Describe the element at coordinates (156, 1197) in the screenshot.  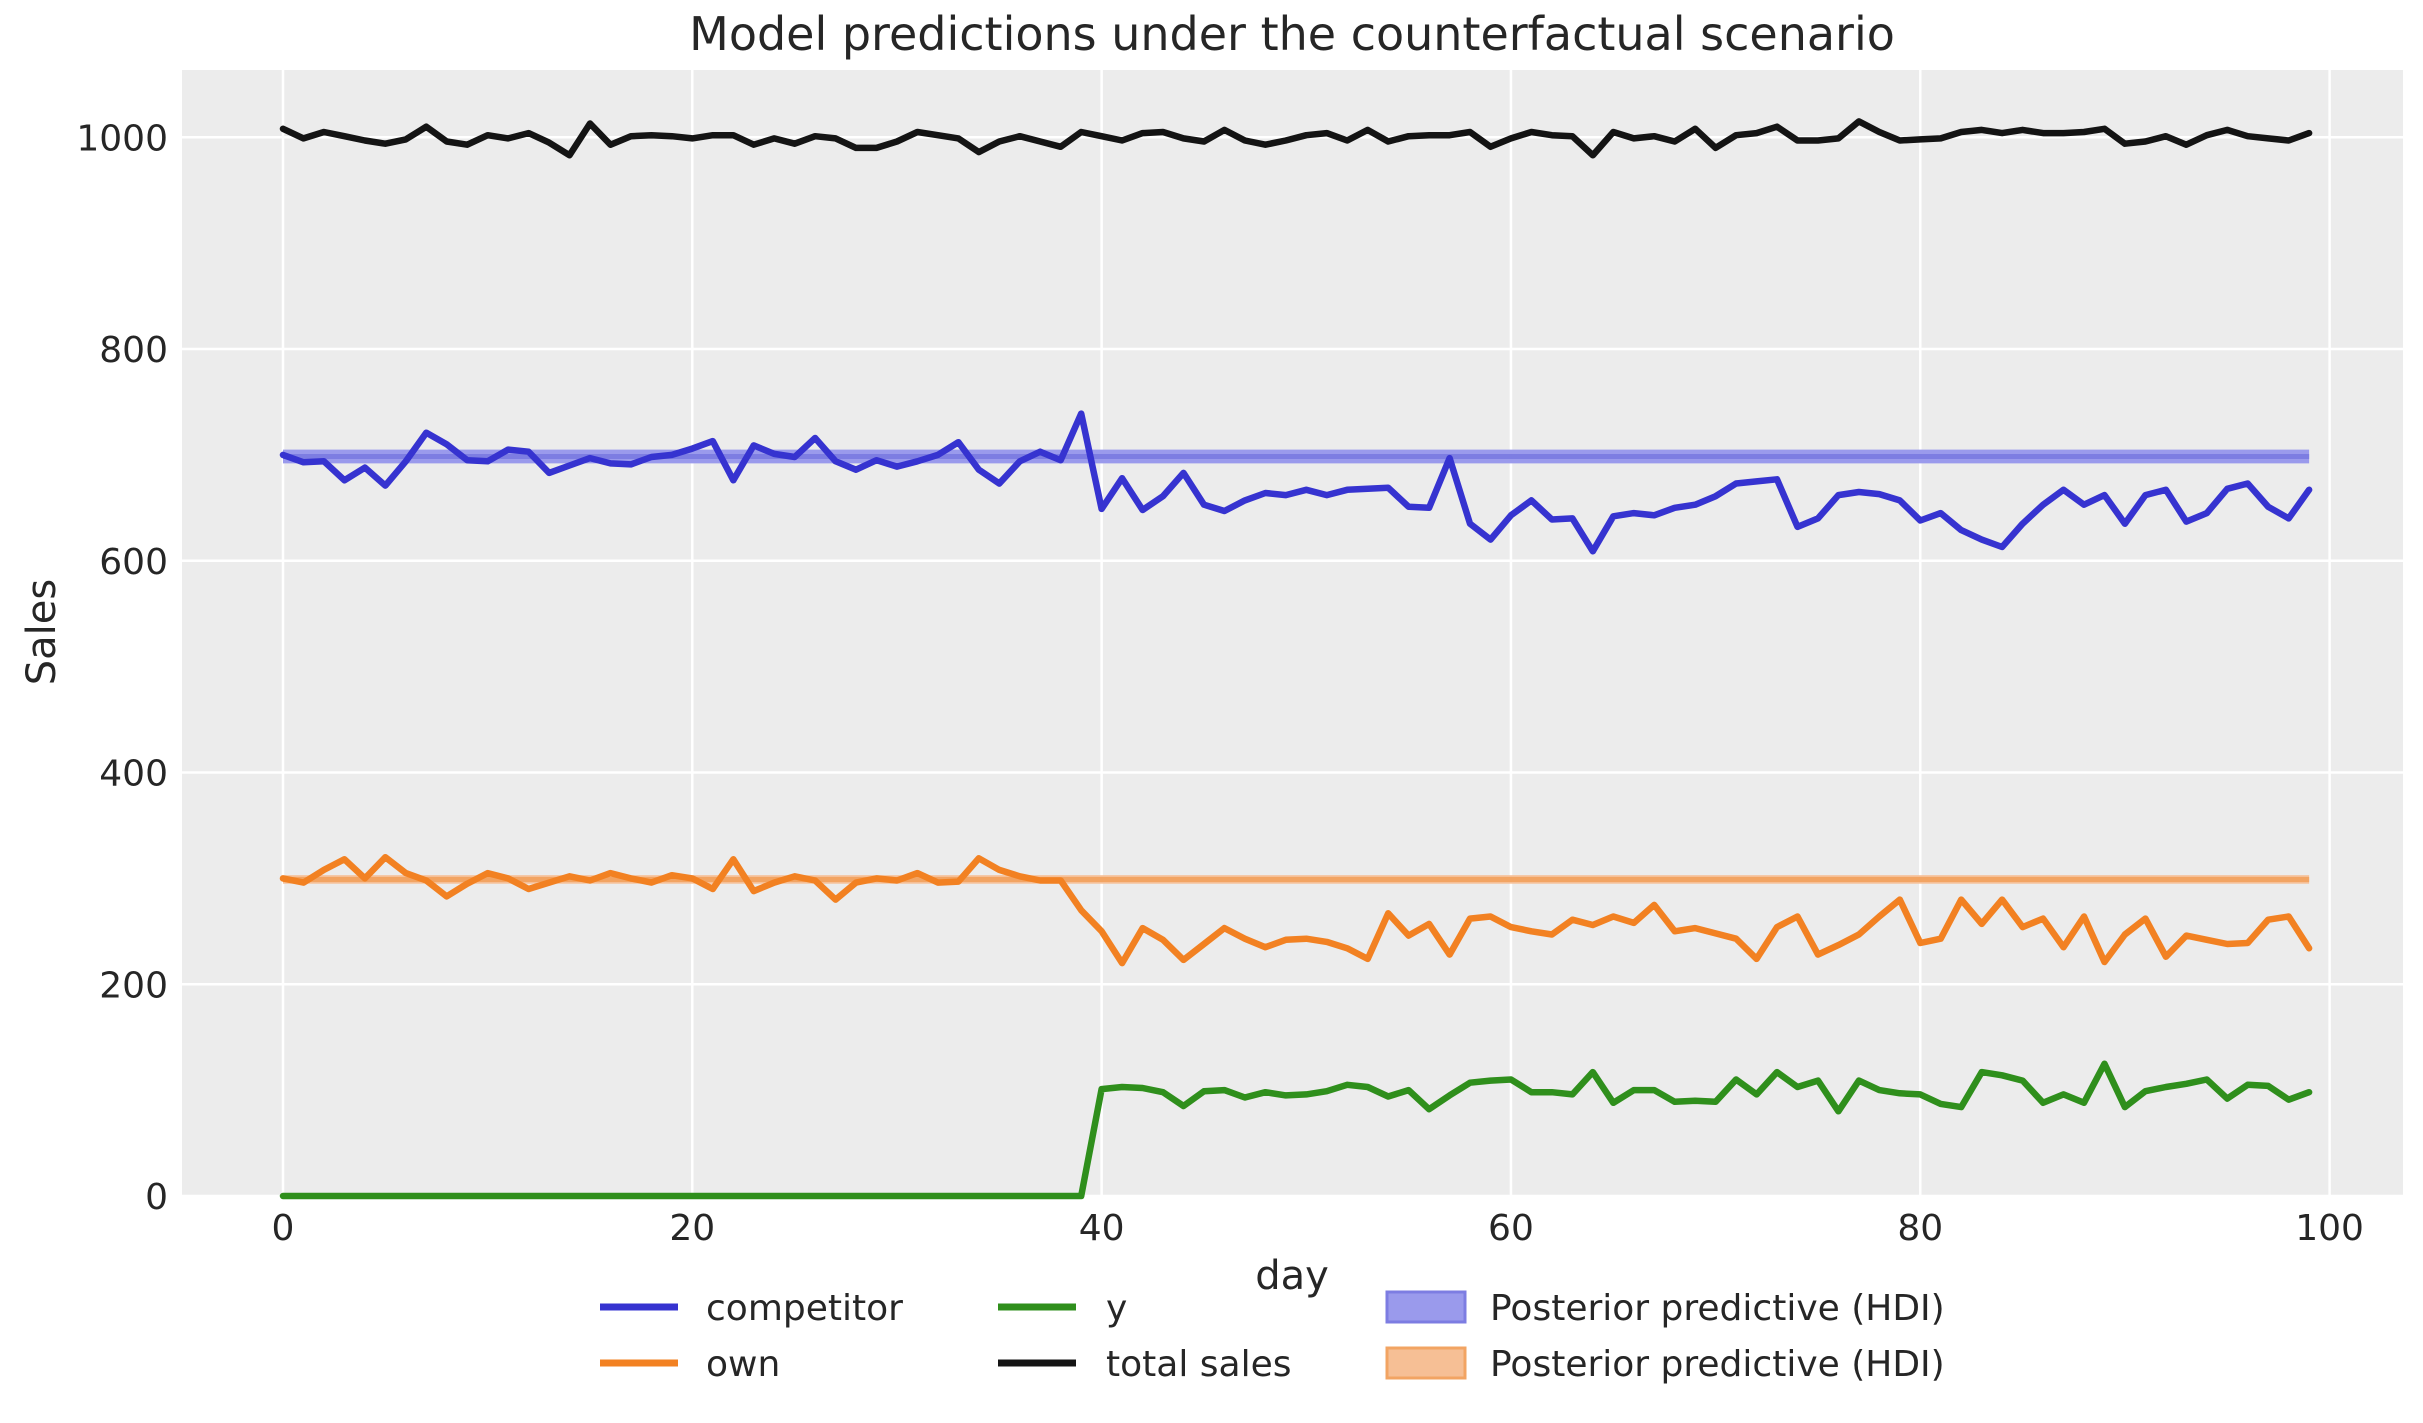
I see `y-tick-label-0: 0` at that location.